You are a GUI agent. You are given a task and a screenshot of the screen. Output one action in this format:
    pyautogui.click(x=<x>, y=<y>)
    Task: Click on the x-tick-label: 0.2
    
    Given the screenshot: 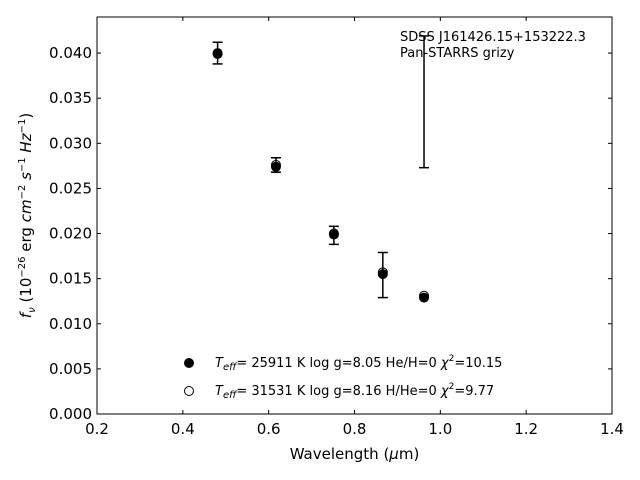 What is the action you would take?
    pyautogui.click(x=97, y=429)
    